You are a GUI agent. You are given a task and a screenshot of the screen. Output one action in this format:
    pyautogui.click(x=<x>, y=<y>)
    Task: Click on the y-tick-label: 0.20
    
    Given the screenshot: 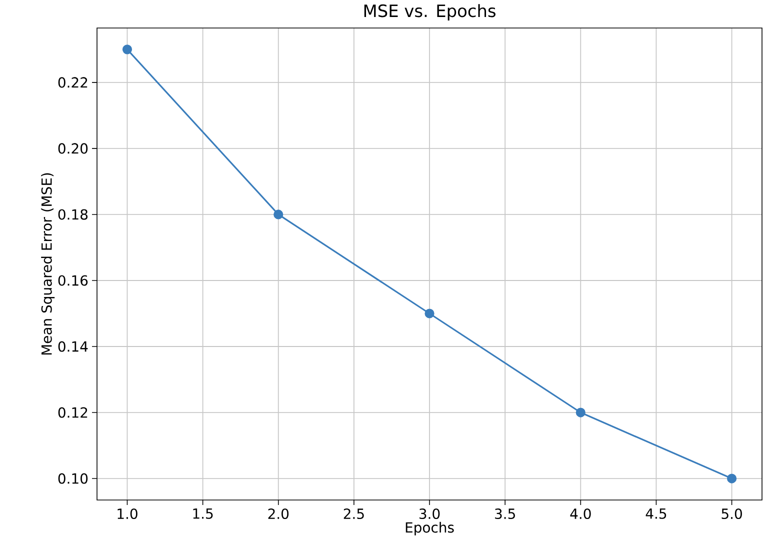 What is the action you would take?
    pyautogui.click(x=73, y=148)
    